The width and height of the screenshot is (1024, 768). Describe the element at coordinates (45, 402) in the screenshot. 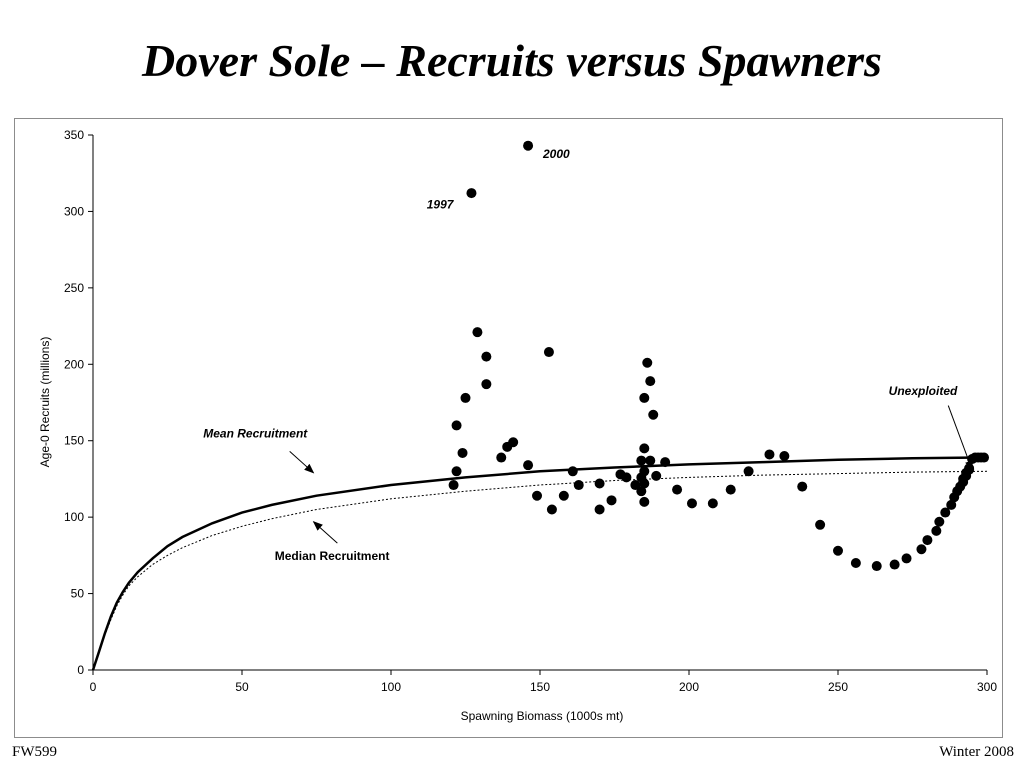

I see `y-axis-label: Age-0 Recruits (millions)` at that location.